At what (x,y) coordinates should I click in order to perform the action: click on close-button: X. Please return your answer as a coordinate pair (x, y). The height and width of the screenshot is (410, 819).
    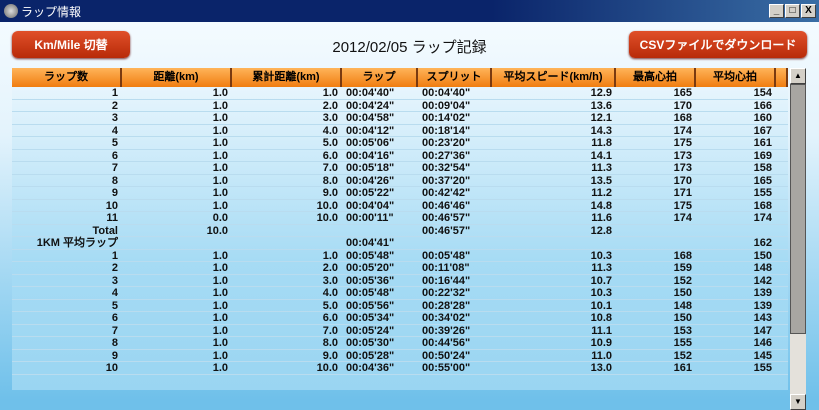
    Looking at the image, I should click on (808, 11).